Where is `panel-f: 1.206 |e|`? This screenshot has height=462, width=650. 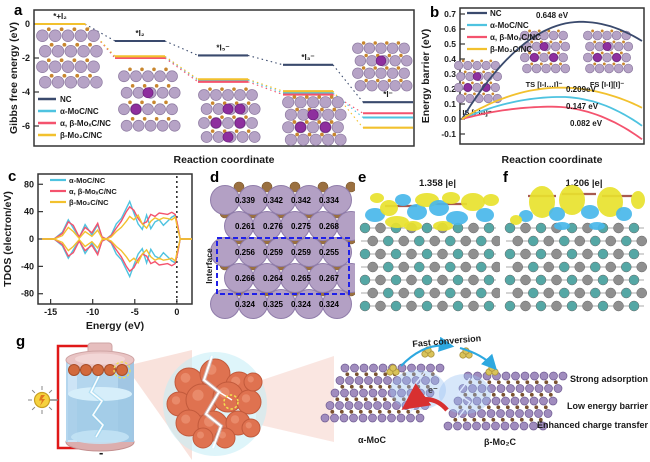 panel-f: 1.206 |e| is located at coordinates (574, 250).